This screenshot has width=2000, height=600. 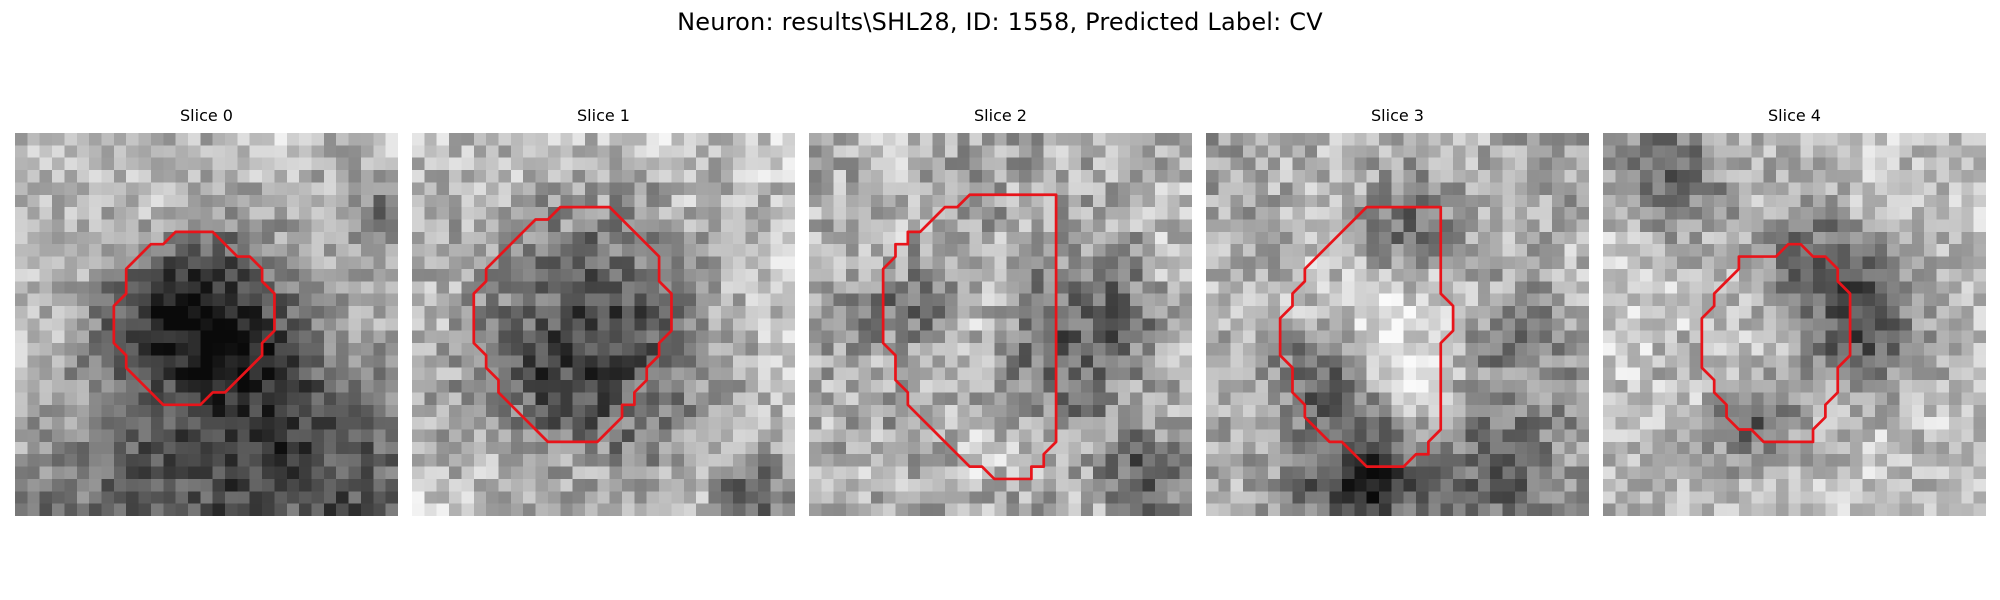 I want to click on slice-panel-3: Slice 3, so click(x=1397, y=311).